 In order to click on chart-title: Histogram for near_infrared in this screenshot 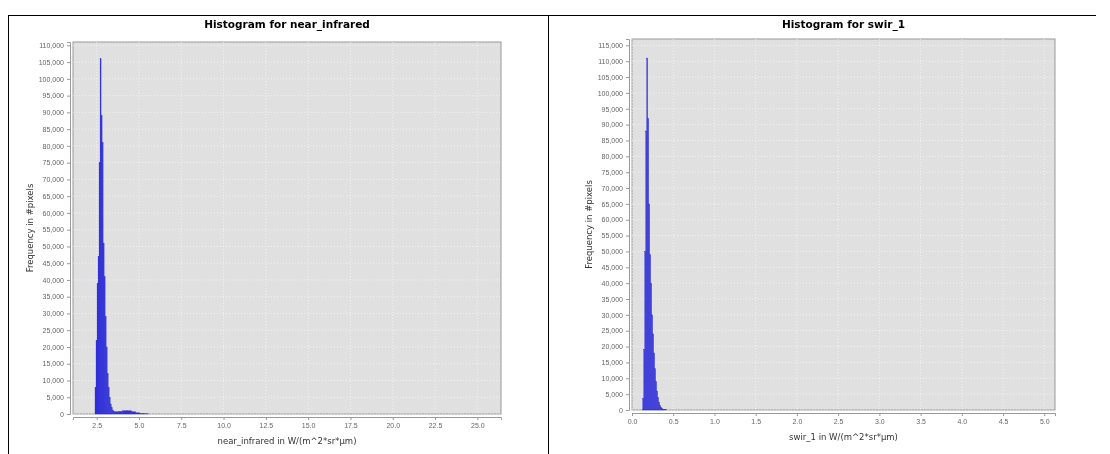, I will do `click(287, 24)`.